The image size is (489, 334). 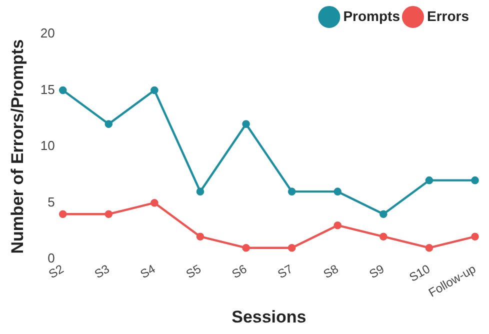 I want to click on x-tick-label: S6, so click(x=239, y=272).